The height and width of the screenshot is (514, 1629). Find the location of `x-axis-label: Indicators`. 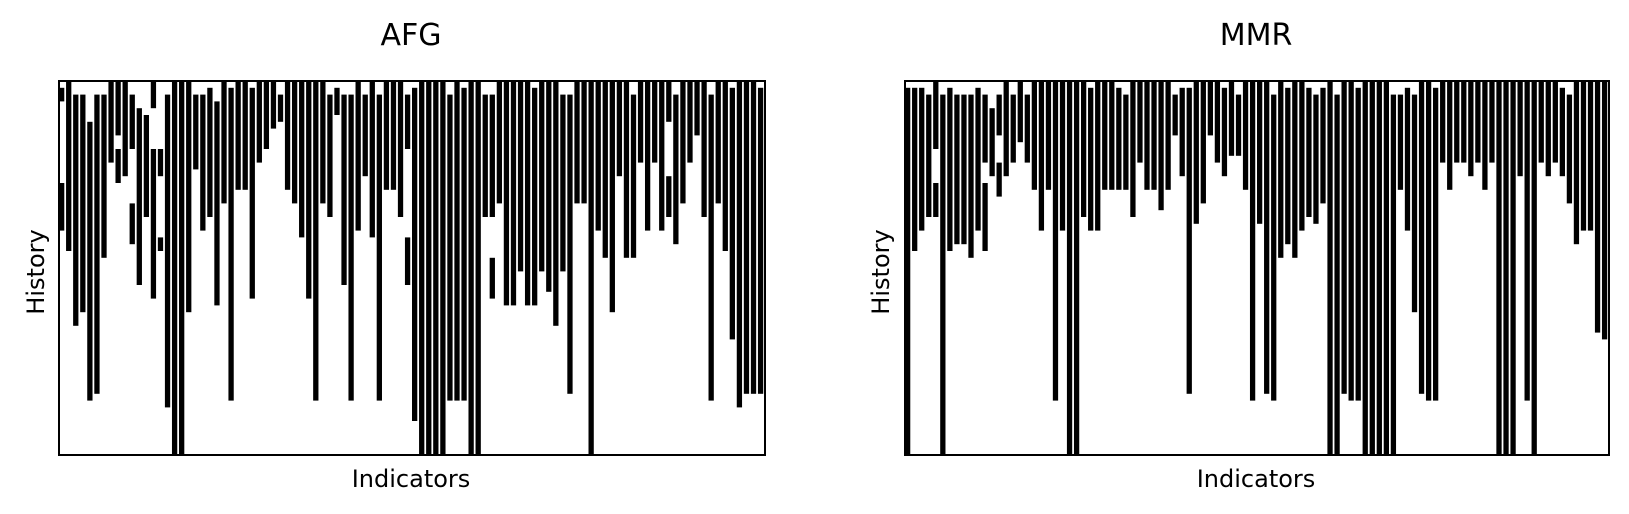

x-axis-label: Indicators is located at coordinates (411, 479).